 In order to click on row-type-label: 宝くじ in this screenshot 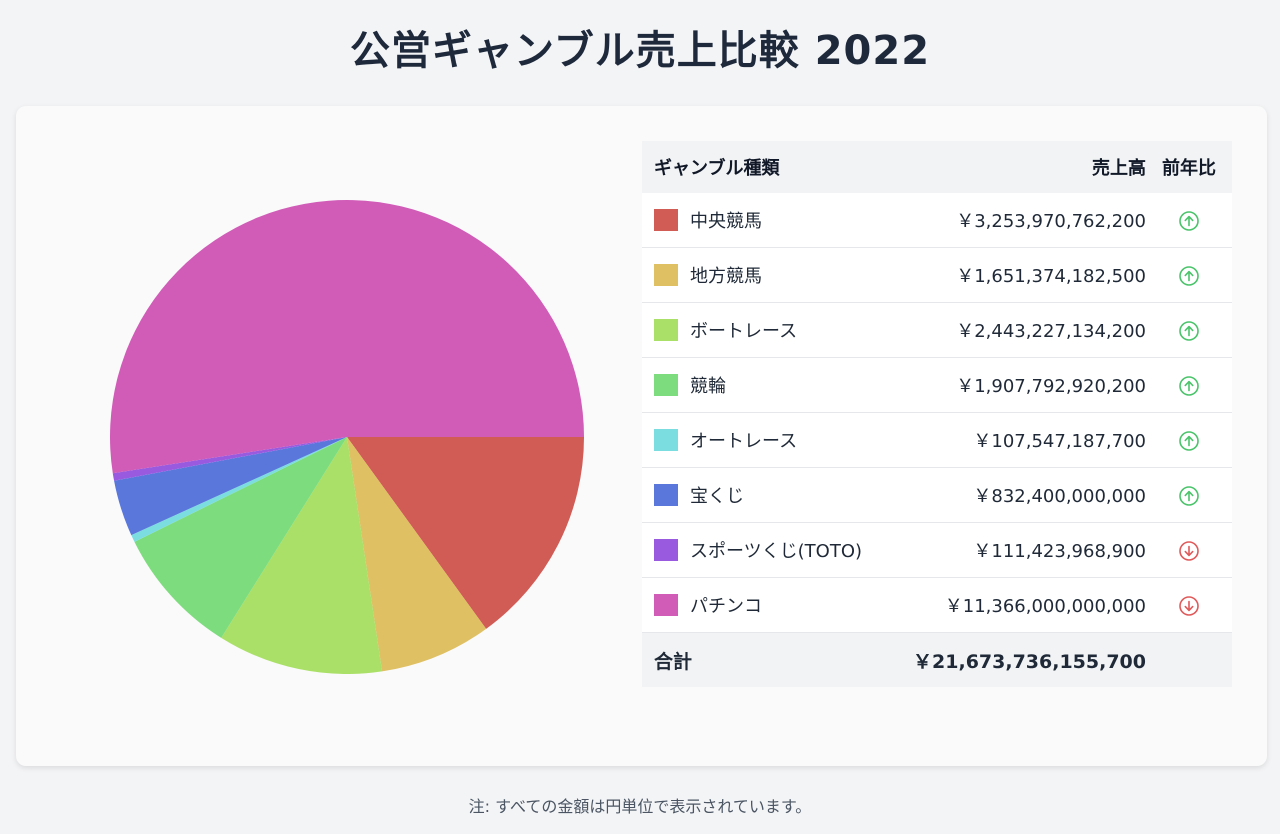, I will do `click(717, 496)`.